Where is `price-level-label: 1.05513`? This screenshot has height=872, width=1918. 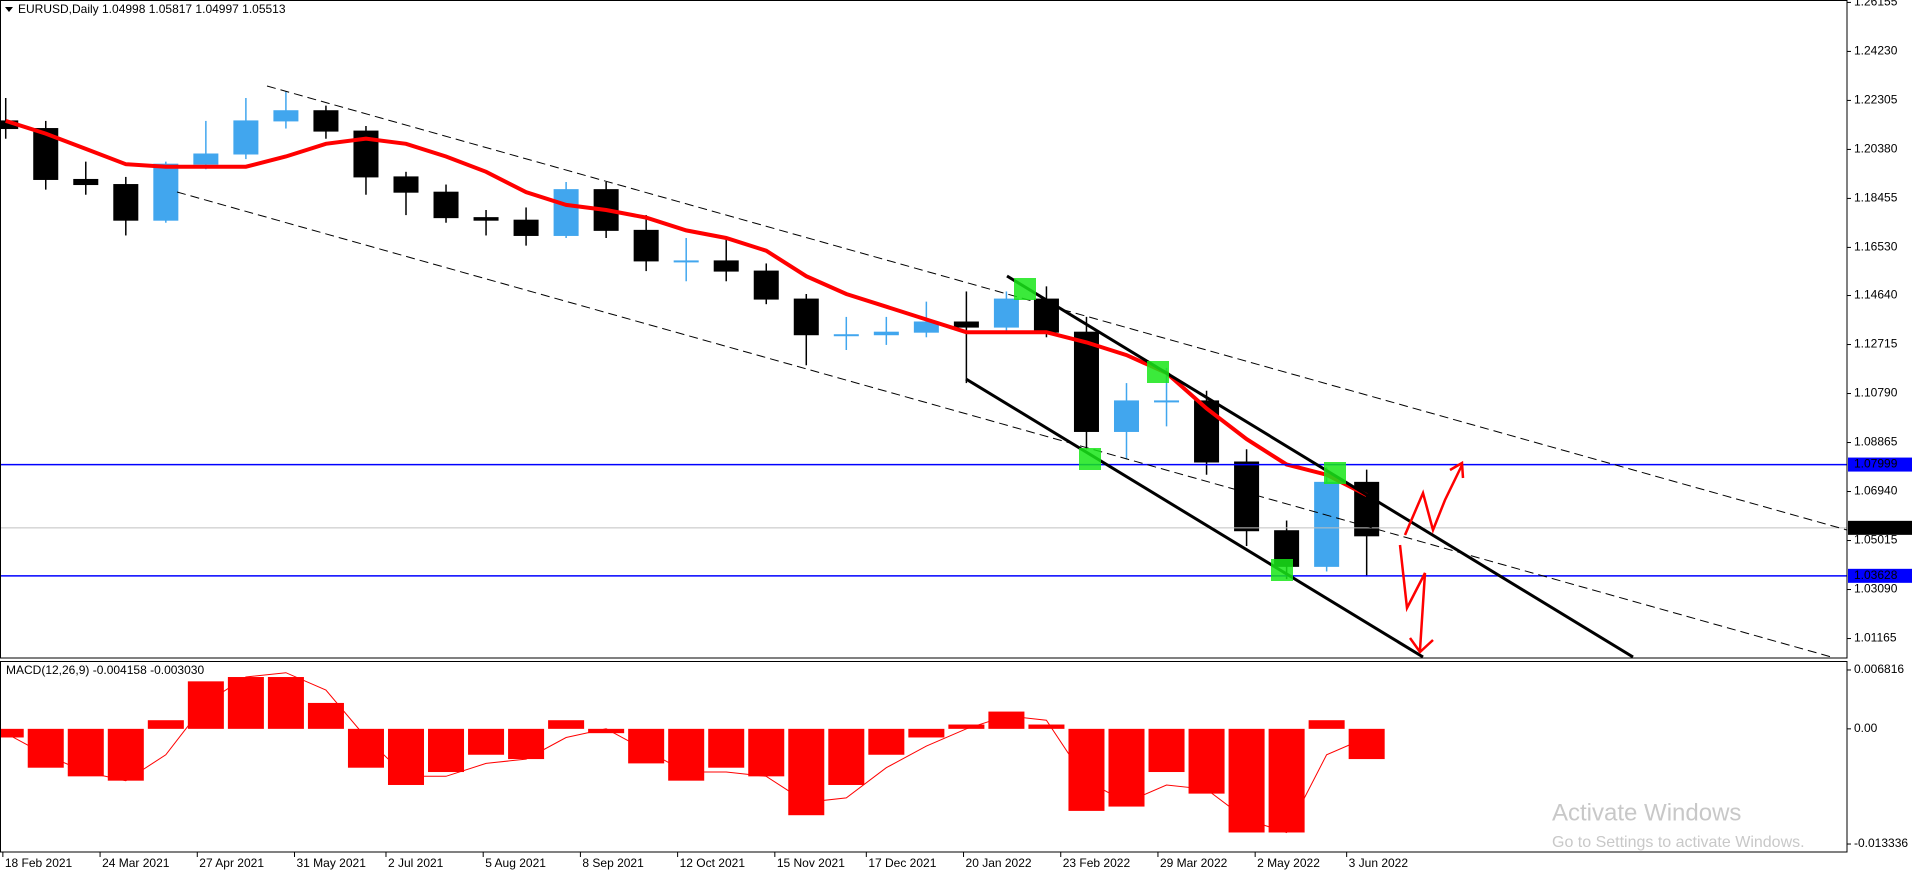 price-level-label: 1.05513 is located at coordinates (1876, 527).